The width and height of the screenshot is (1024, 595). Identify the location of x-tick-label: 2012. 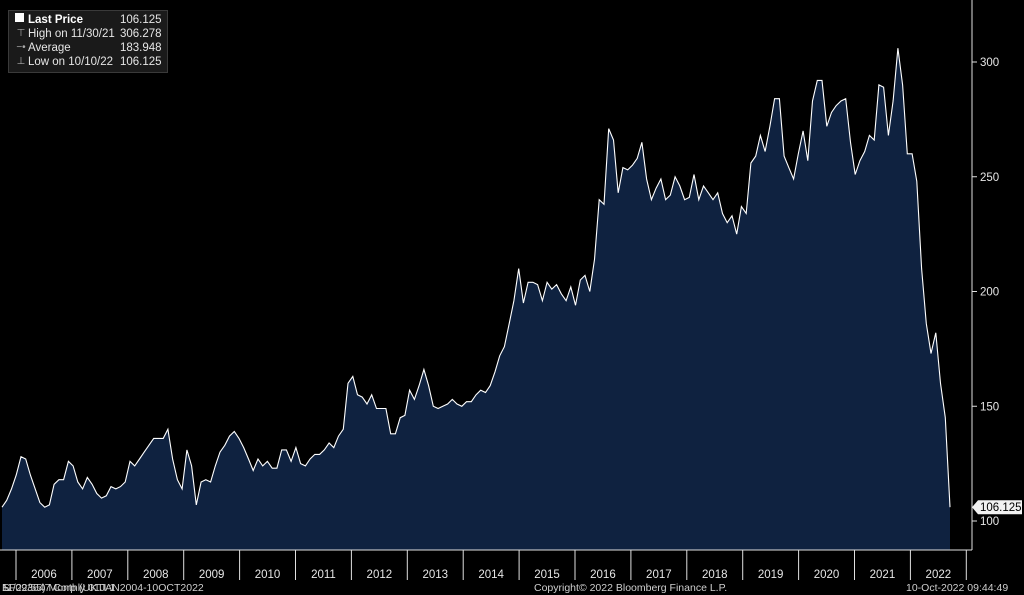
(380, 575).